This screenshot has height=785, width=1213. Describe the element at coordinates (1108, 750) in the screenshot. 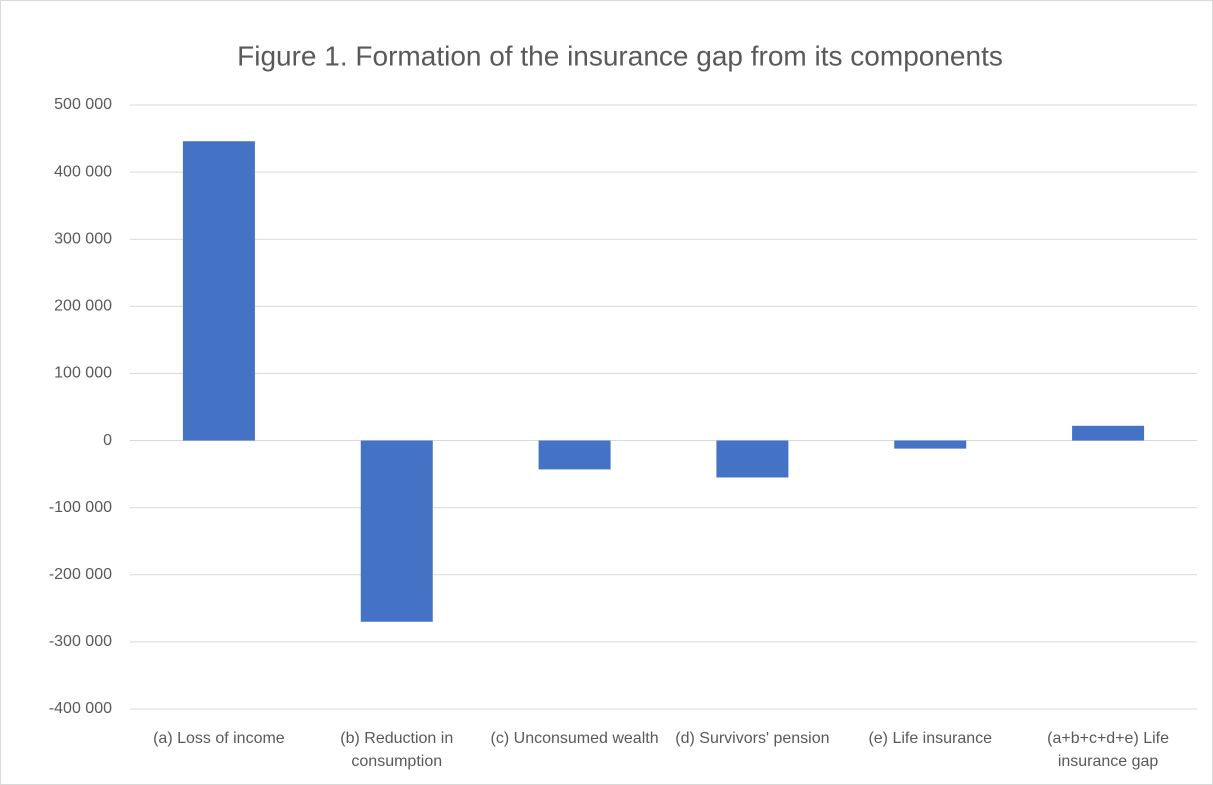

I see `x-tick-label: (a+b+c+d+e) Life insurance gap` at that location.